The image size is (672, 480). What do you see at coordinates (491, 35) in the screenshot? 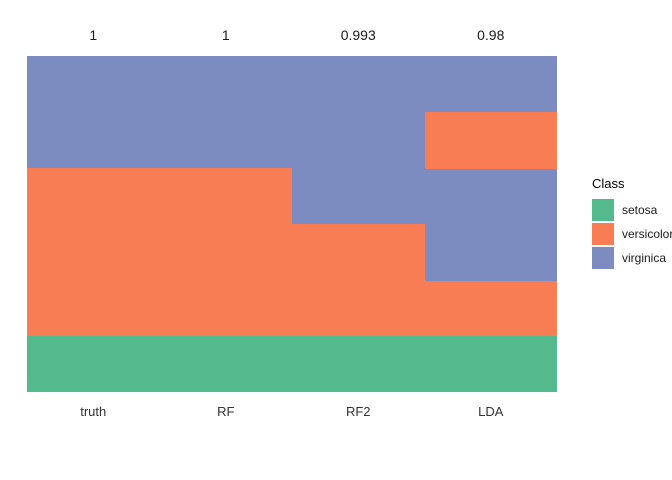
I see `score-label-LDA: 0.98` at bounding box center [491, 35].